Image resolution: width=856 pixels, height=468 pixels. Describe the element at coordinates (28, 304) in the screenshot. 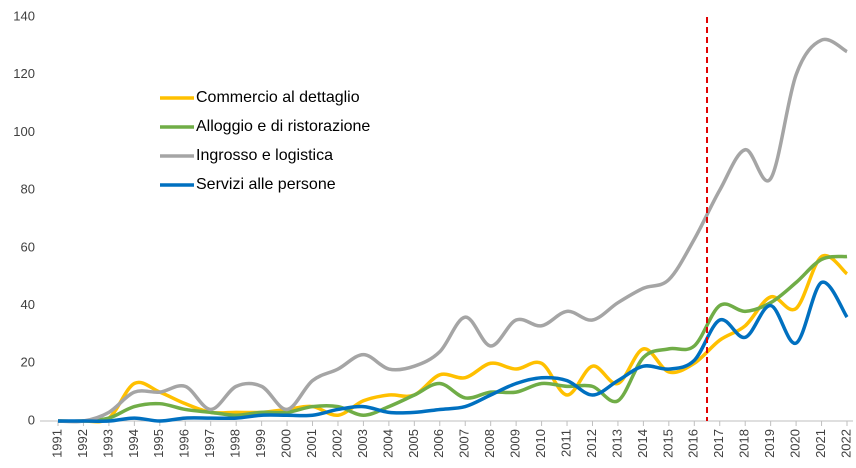

I see `y-tick-label: 40` at that location.